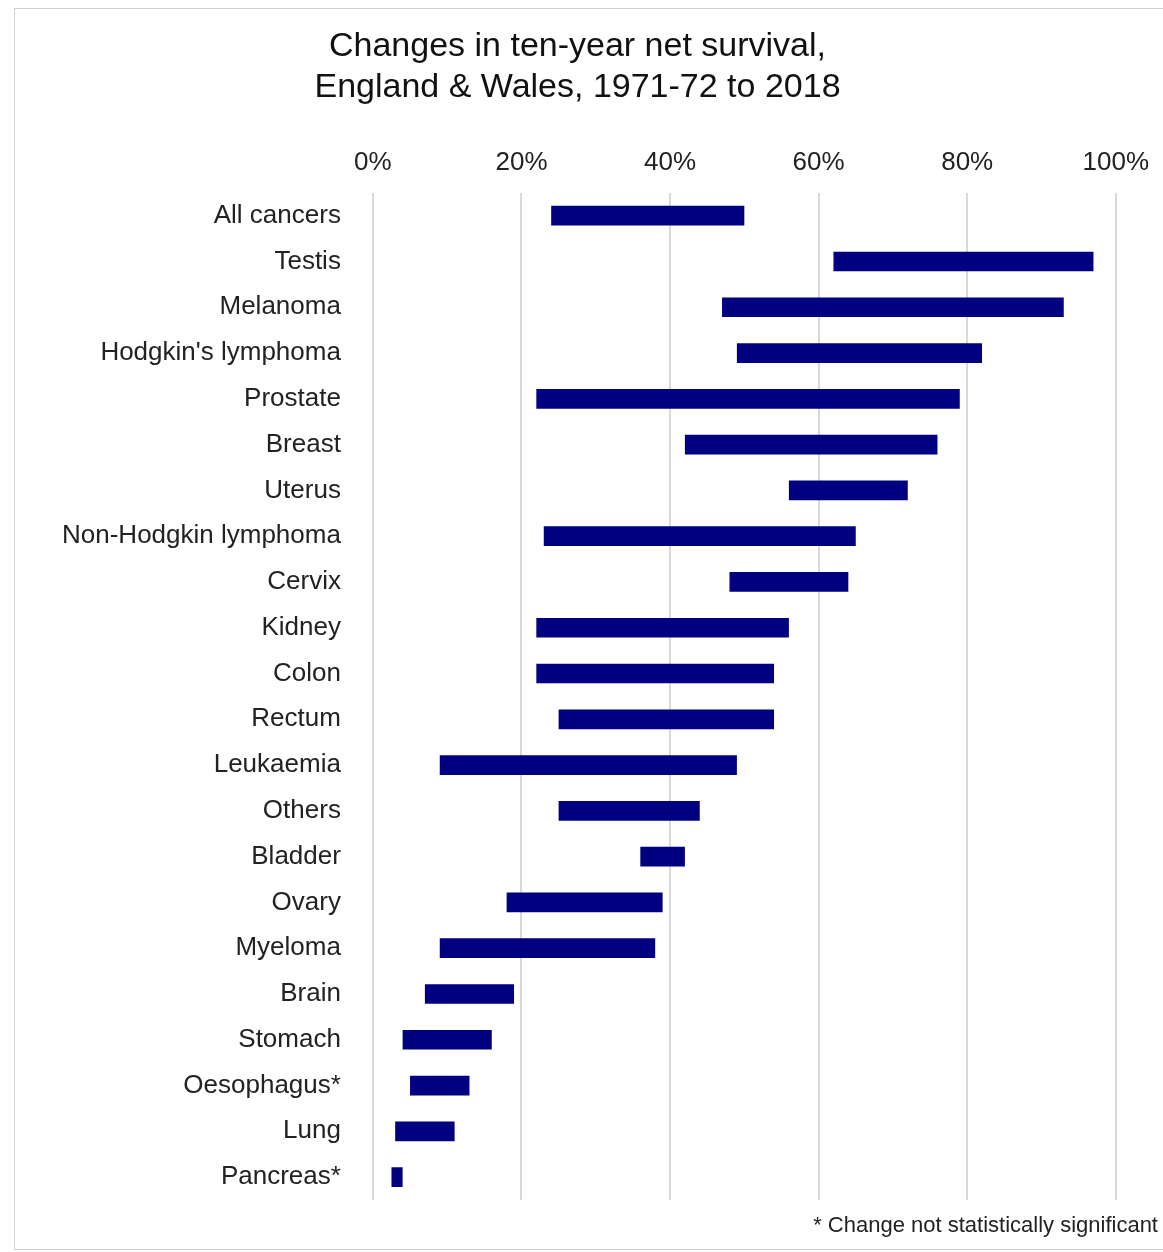  I want to click on x-tick-label: 80%, so click(967, 161).